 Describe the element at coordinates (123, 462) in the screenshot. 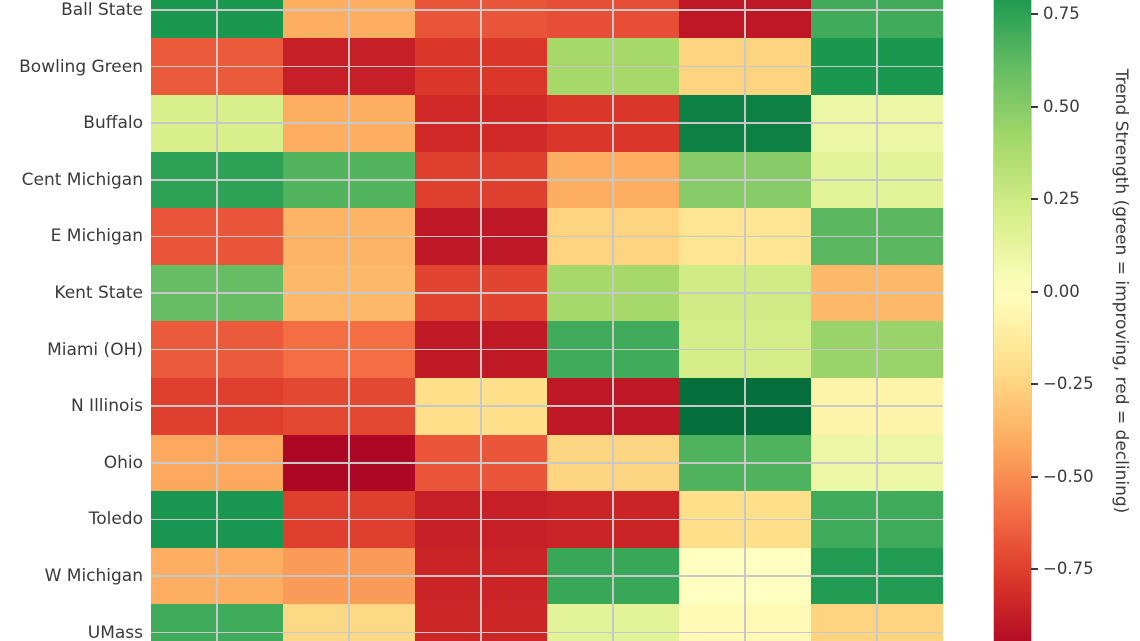

I see `row-label-ohio: Ohio` at that location.